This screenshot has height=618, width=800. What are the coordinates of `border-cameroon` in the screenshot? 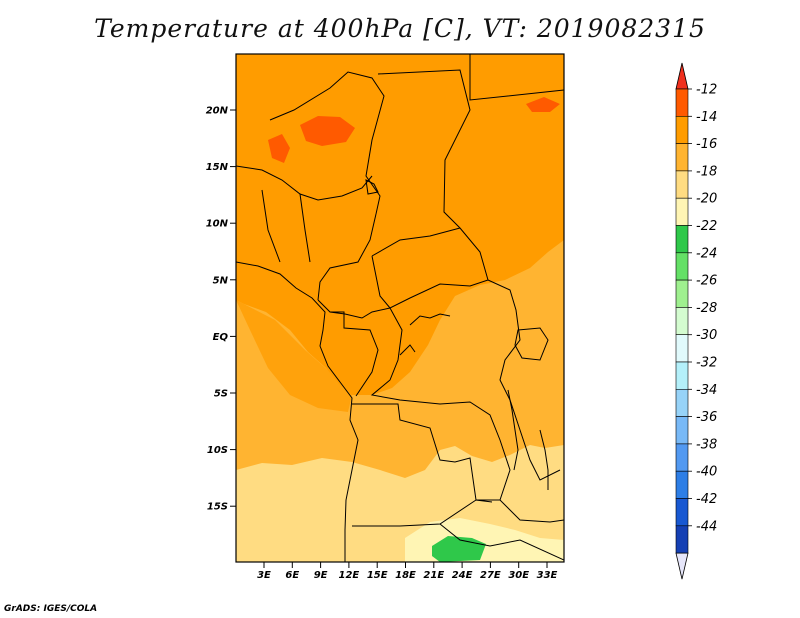 It's located at (354, 309).